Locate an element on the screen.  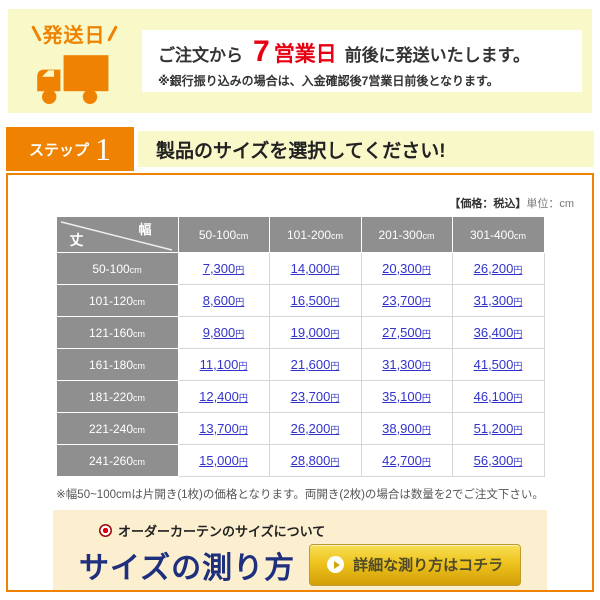
step-number-box: ステップ 1 is located at coordinates (70, 149).